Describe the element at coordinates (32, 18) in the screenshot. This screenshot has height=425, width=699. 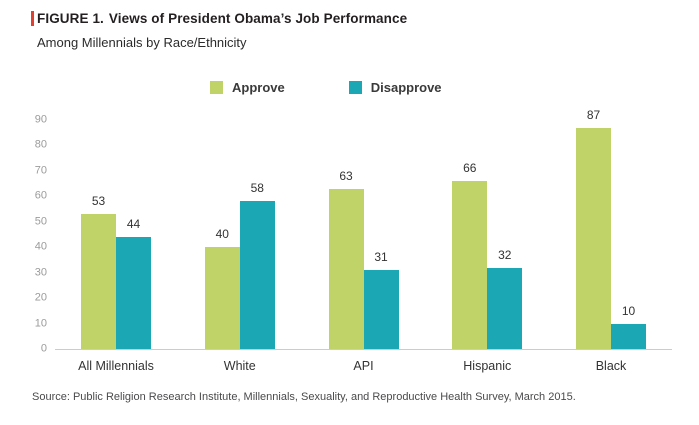
I see `red-accent-bar` at that location.